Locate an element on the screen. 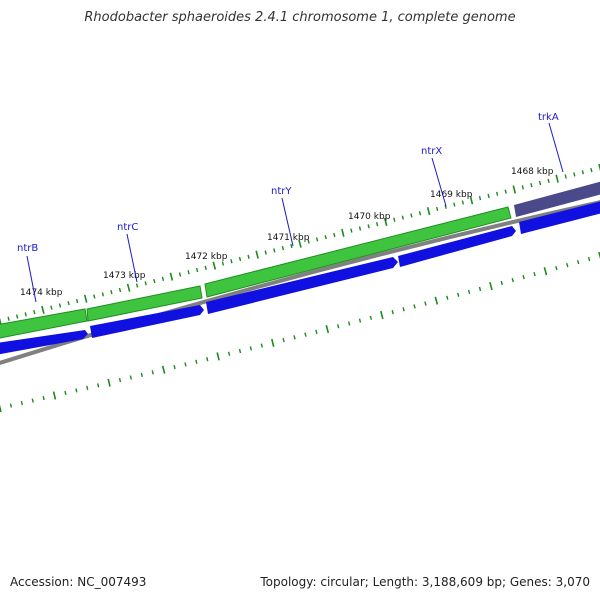 The image size is (600, 600). kbp-label-1474: 1474 kbp is located at coordinates (41, 293).